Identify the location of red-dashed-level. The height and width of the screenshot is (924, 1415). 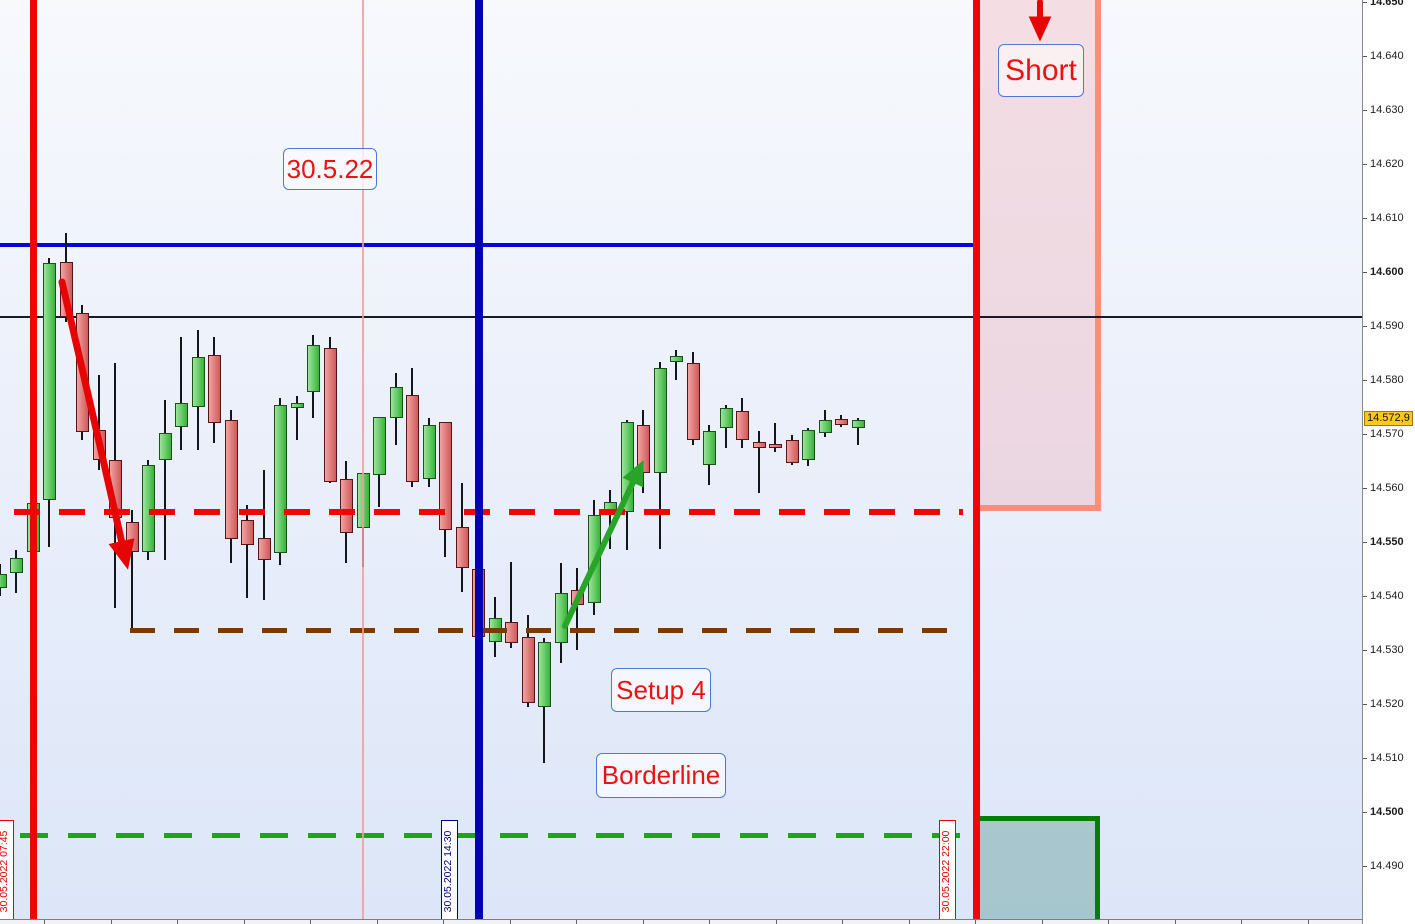
(488, 511).